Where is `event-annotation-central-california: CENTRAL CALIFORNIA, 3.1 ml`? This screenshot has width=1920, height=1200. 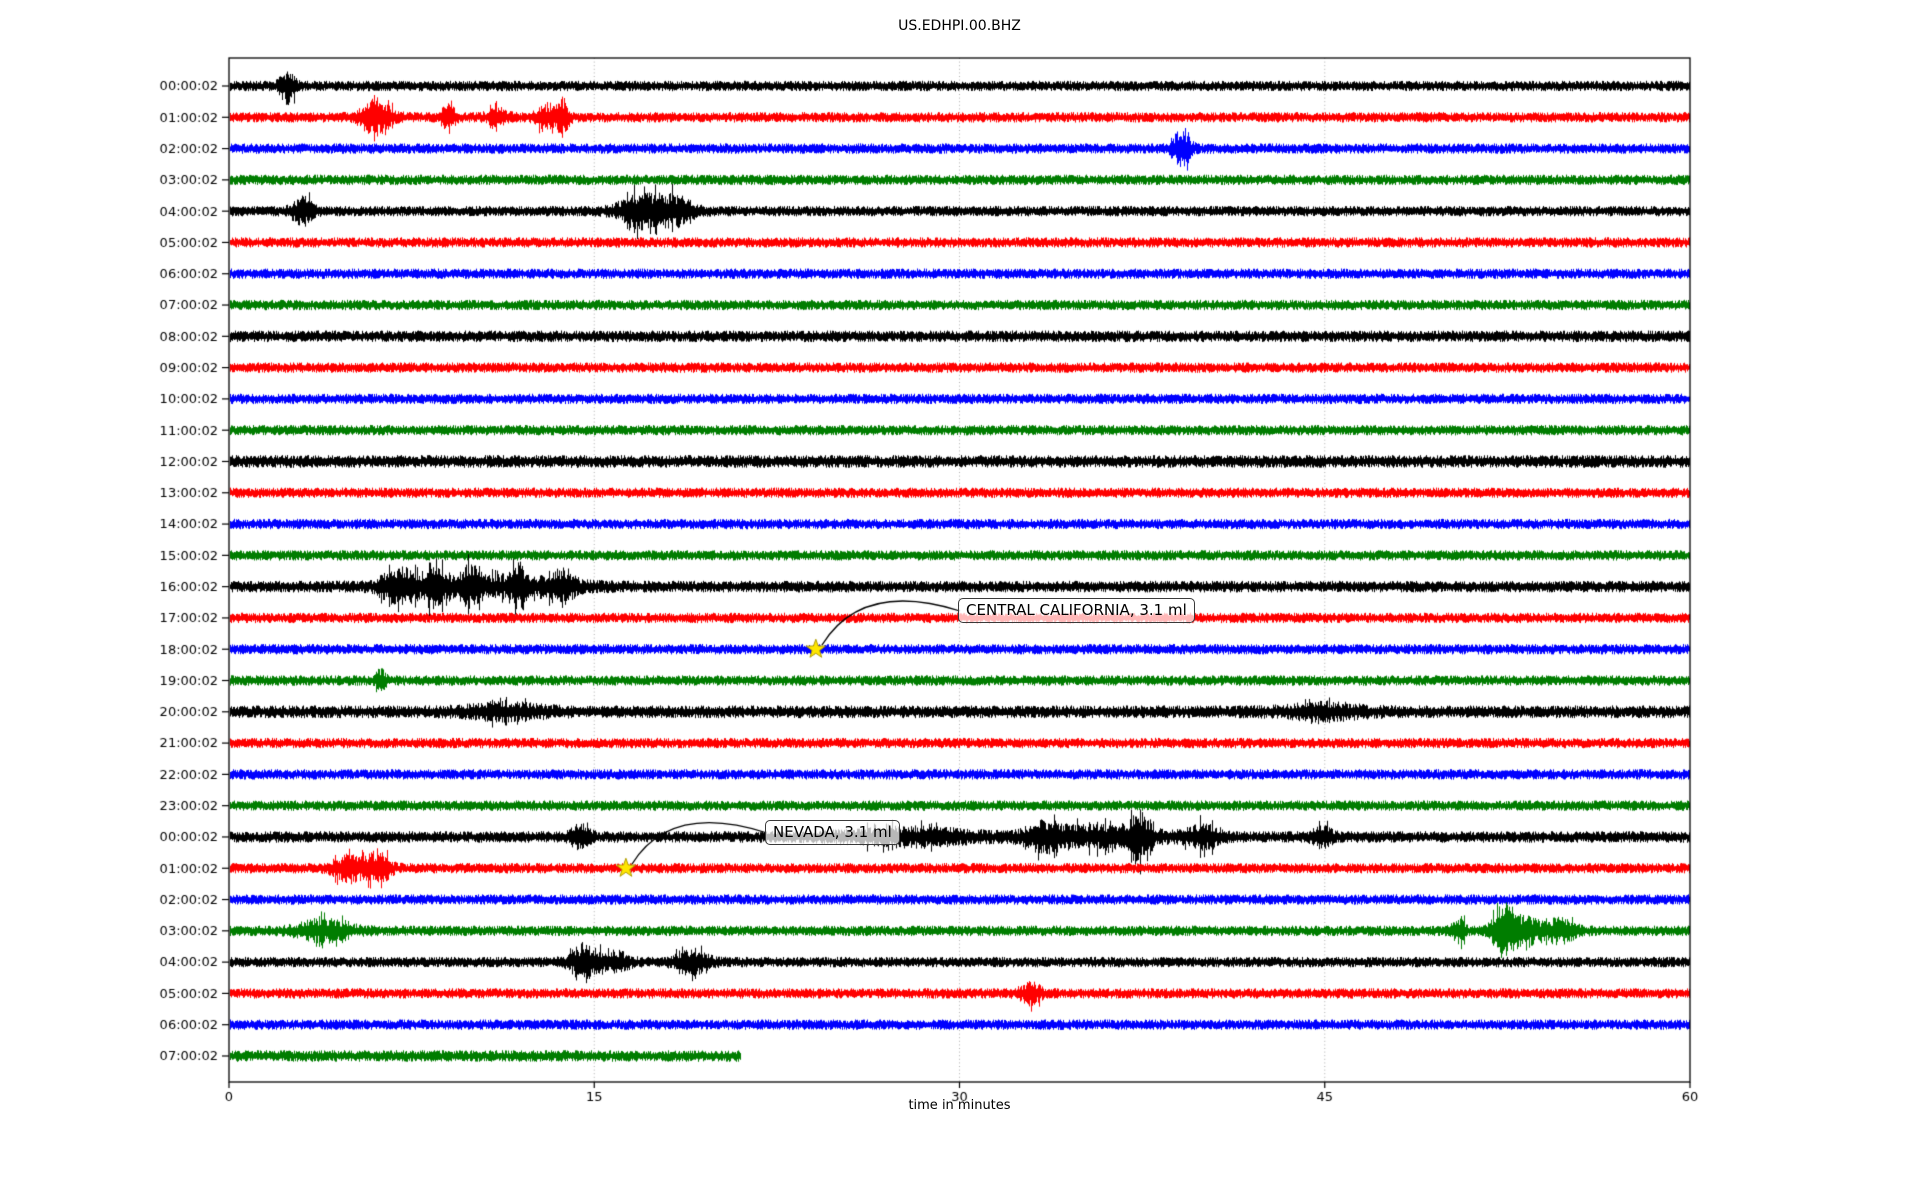
event-annotation-central-california: CENTRAL CALIFORNIA, 3.1 ml is located at coordinates (1076, 610).